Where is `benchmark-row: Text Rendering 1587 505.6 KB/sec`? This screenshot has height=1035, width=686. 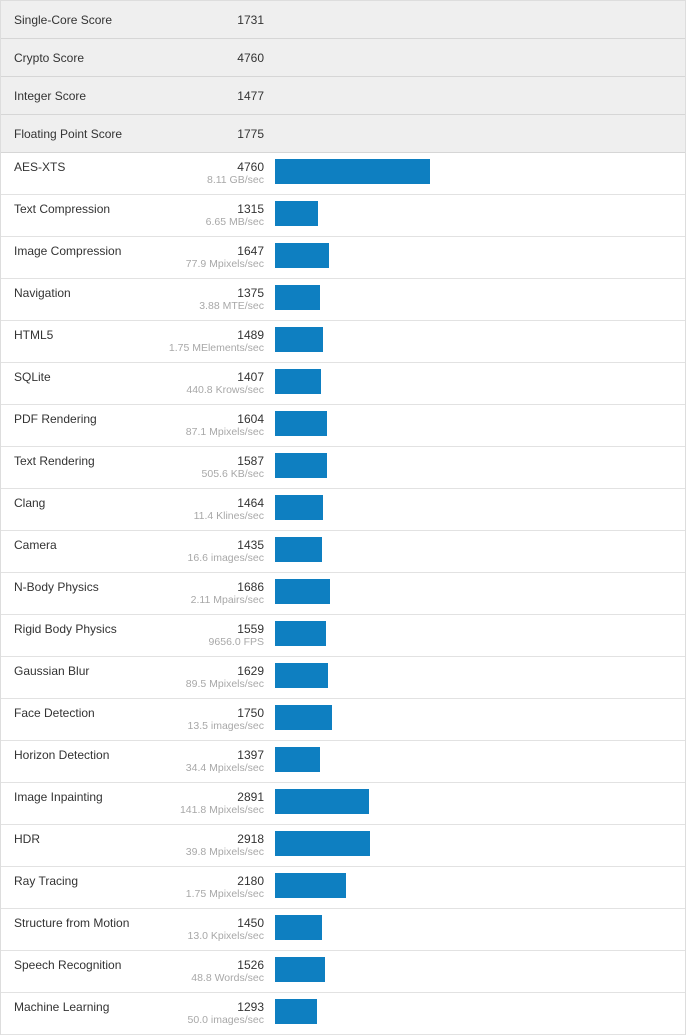
benchmark-row: Text Rendering 1587 505.6 KB/sec is located at coordinates (343, 468).